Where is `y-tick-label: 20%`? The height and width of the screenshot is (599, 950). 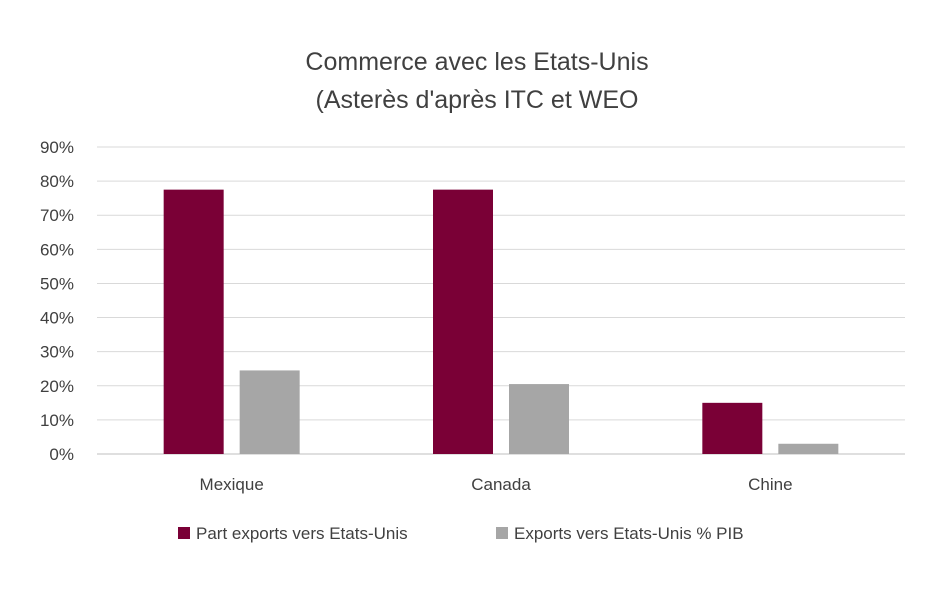
y-tick-label: 20% is located at coordinates (57, 386).